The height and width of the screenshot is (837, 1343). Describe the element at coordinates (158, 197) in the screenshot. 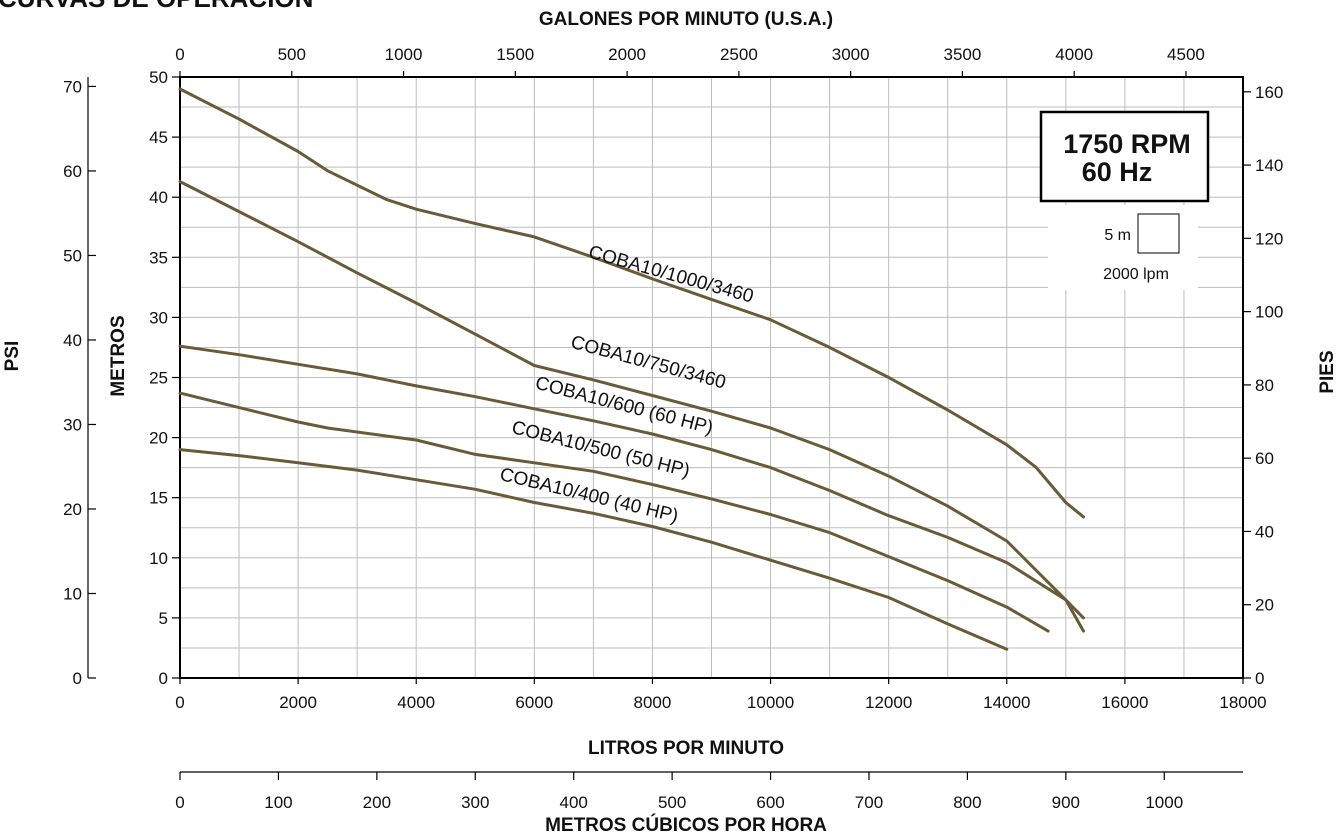

I see `y-tick-label: 40` at that location.